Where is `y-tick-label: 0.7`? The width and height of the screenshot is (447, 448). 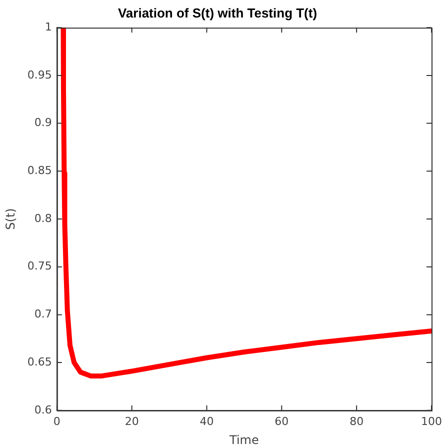 y-tick-label: 0.7 is located at coordinates (43, 314).